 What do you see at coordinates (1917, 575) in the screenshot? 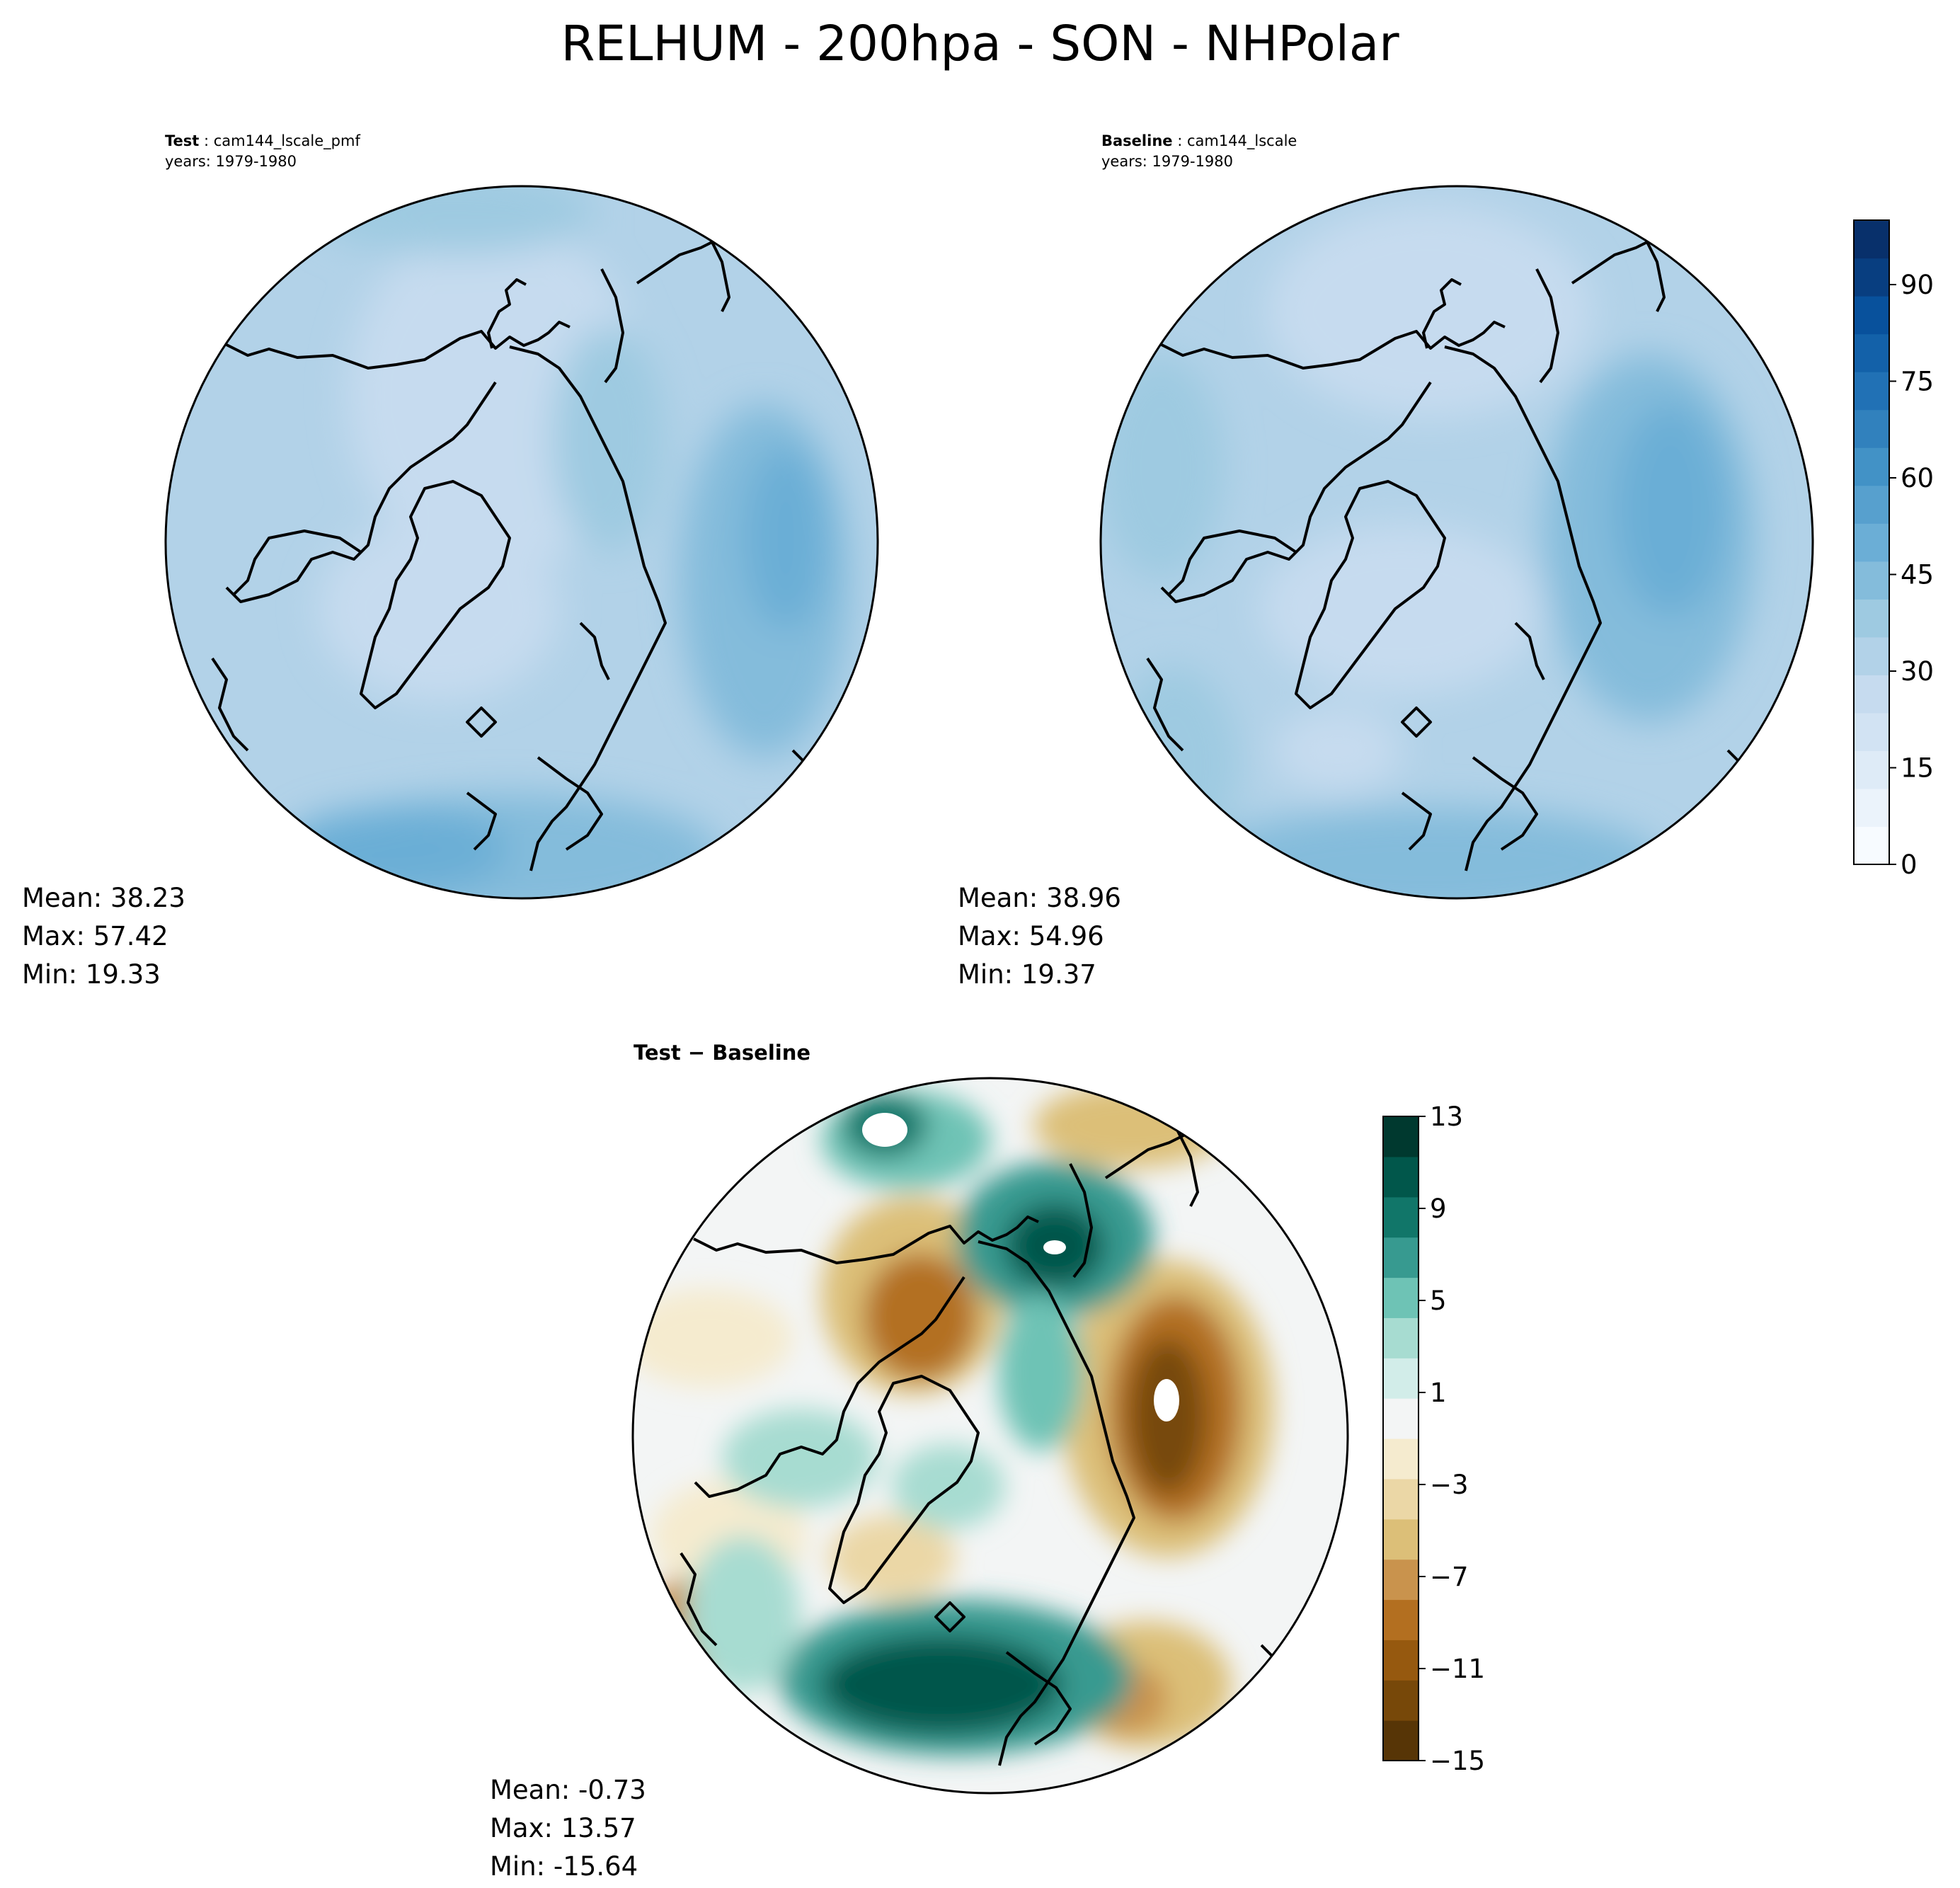
I see `colorbar-relhum-tick-label: 45` at bounding box center [1917, 575].